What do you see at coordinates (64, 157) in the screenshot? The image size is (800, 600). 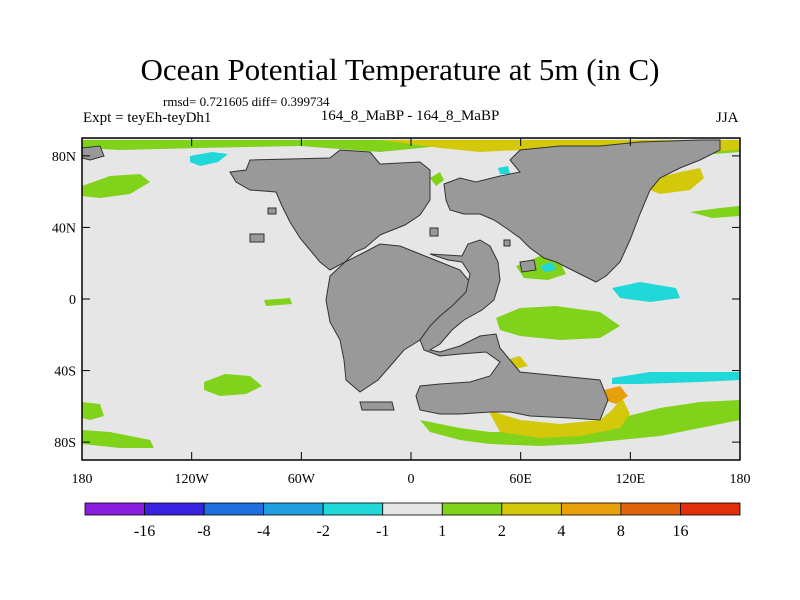 I see `y-tick-label: 80N` at bounding box center [64, 157].